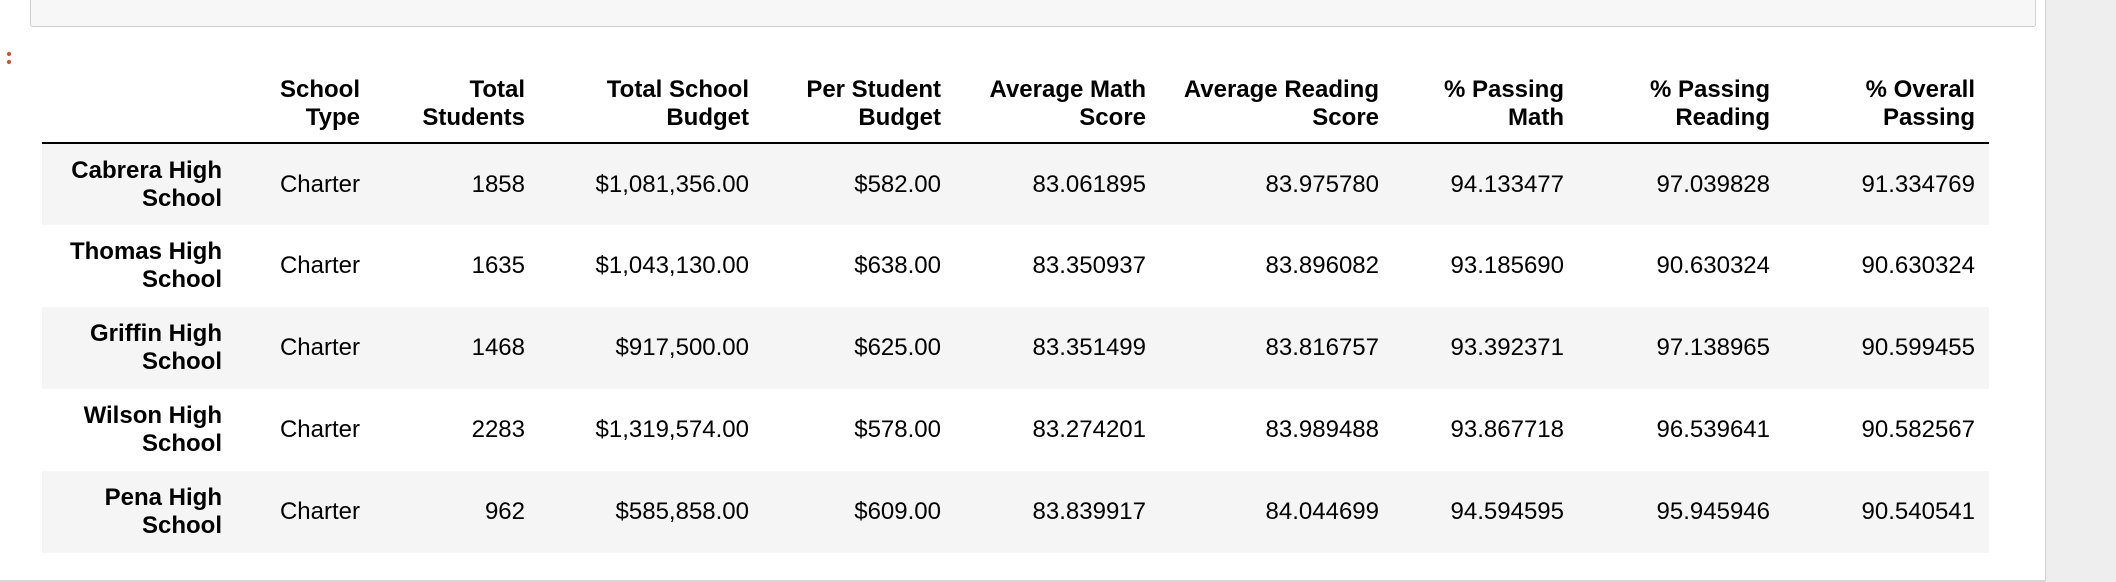 This screenshot has height=582, width=2116. What do you see at coordinates (1709, 103) in the screenshot?
I see `header-label: % Passing Reading` at bounding box center [1709, 103].